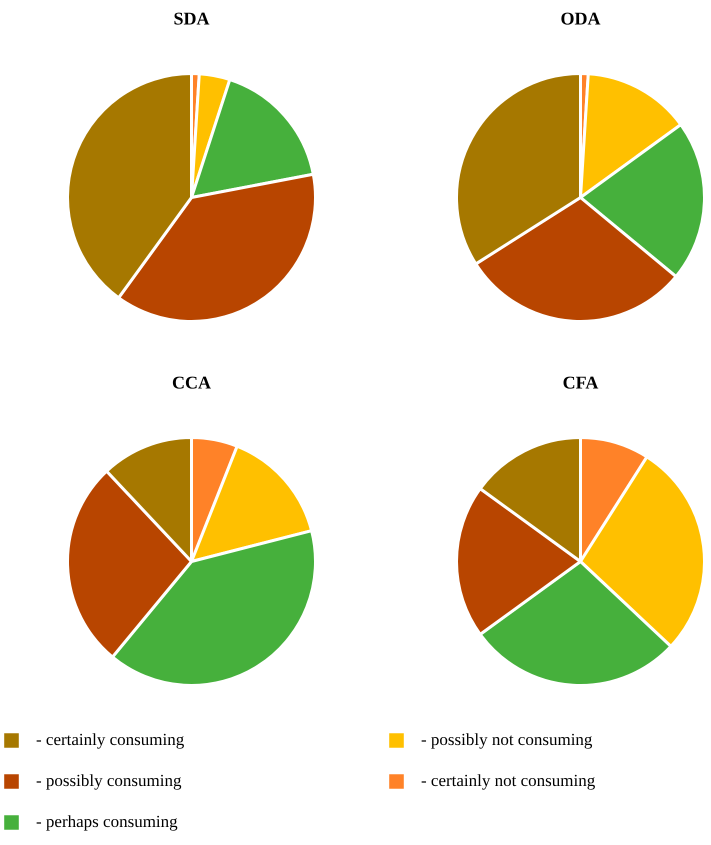  I want to click on chart-title: CCA, so click(191, 382).